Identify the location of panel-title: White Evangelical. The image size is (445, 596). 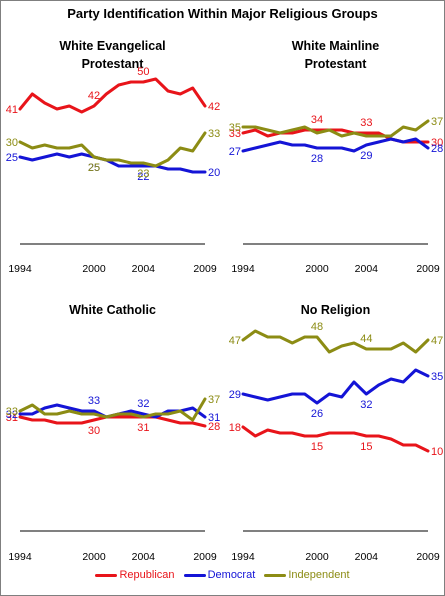
(112, 46).